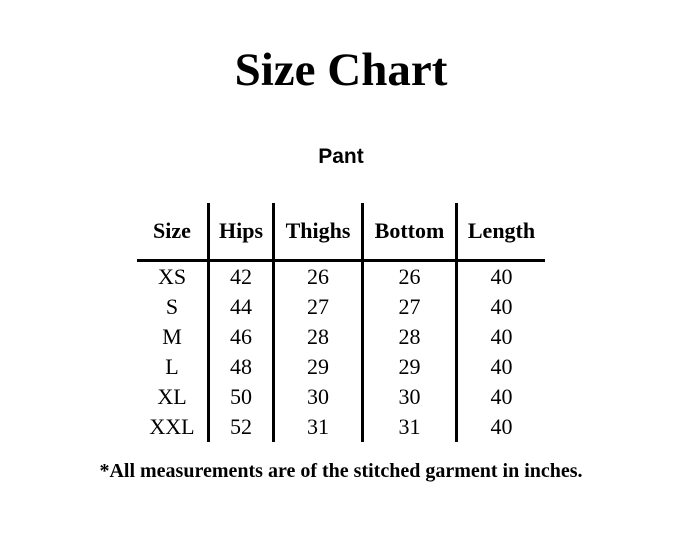 This screenshot has height=560, width=682. What do you see at coordinates (172, 276) in the screenshot?
I see `table-cell: XS` at bounding box center [172, 276].